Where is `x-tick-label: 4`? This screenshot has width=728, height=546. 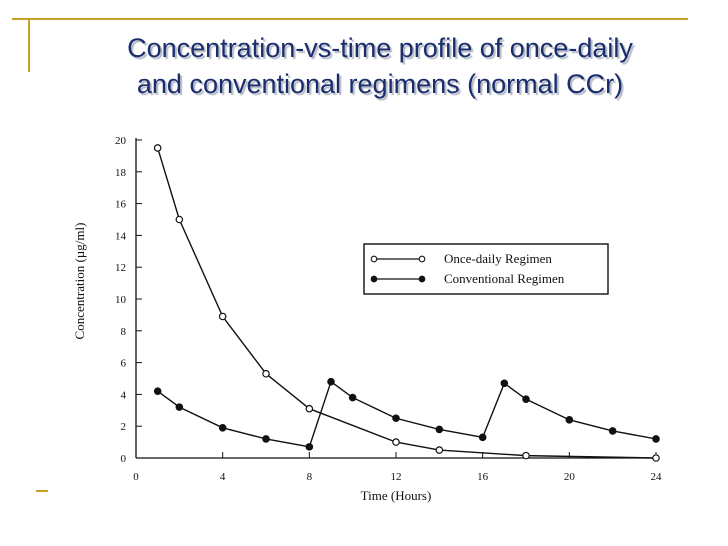 x-tick-label: 4 is located at coordinates (223, 477).